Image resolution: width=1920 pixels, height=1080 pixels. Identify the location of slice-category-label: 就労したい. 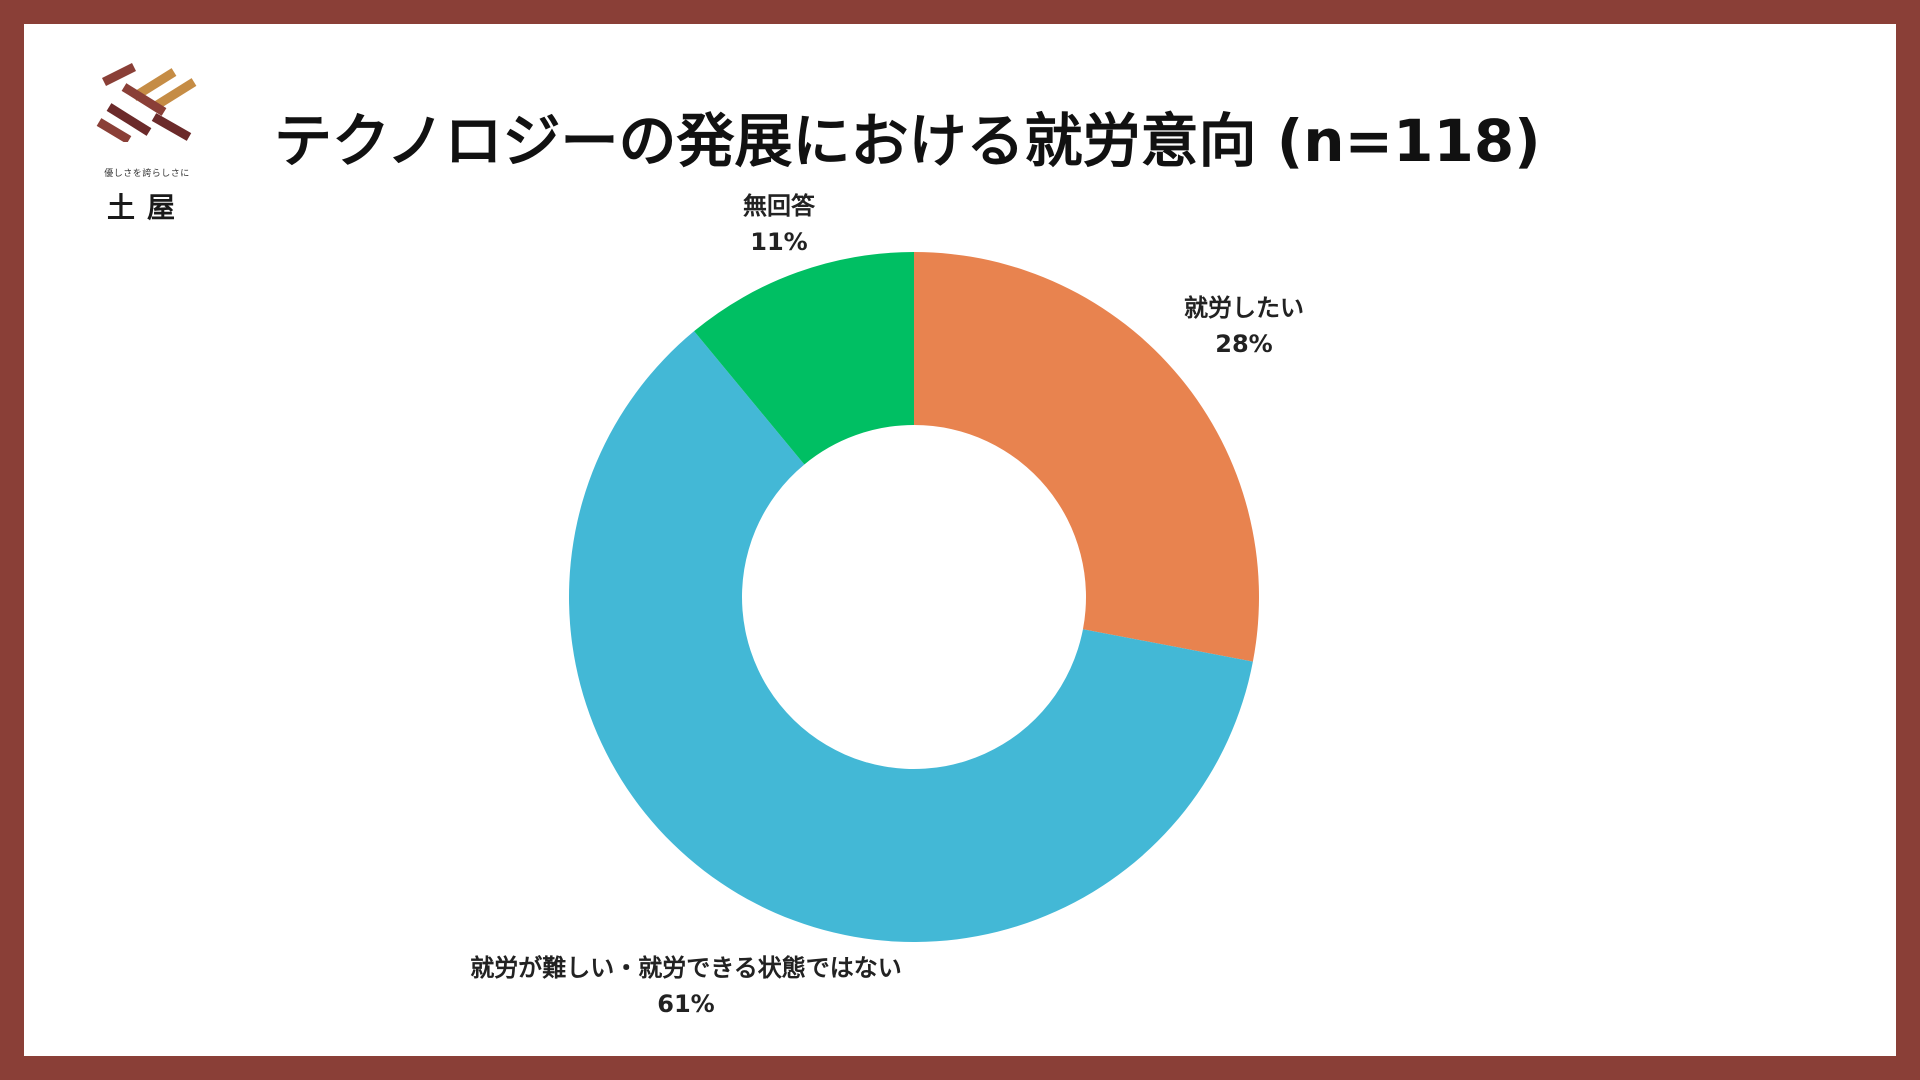
(1244, 308).